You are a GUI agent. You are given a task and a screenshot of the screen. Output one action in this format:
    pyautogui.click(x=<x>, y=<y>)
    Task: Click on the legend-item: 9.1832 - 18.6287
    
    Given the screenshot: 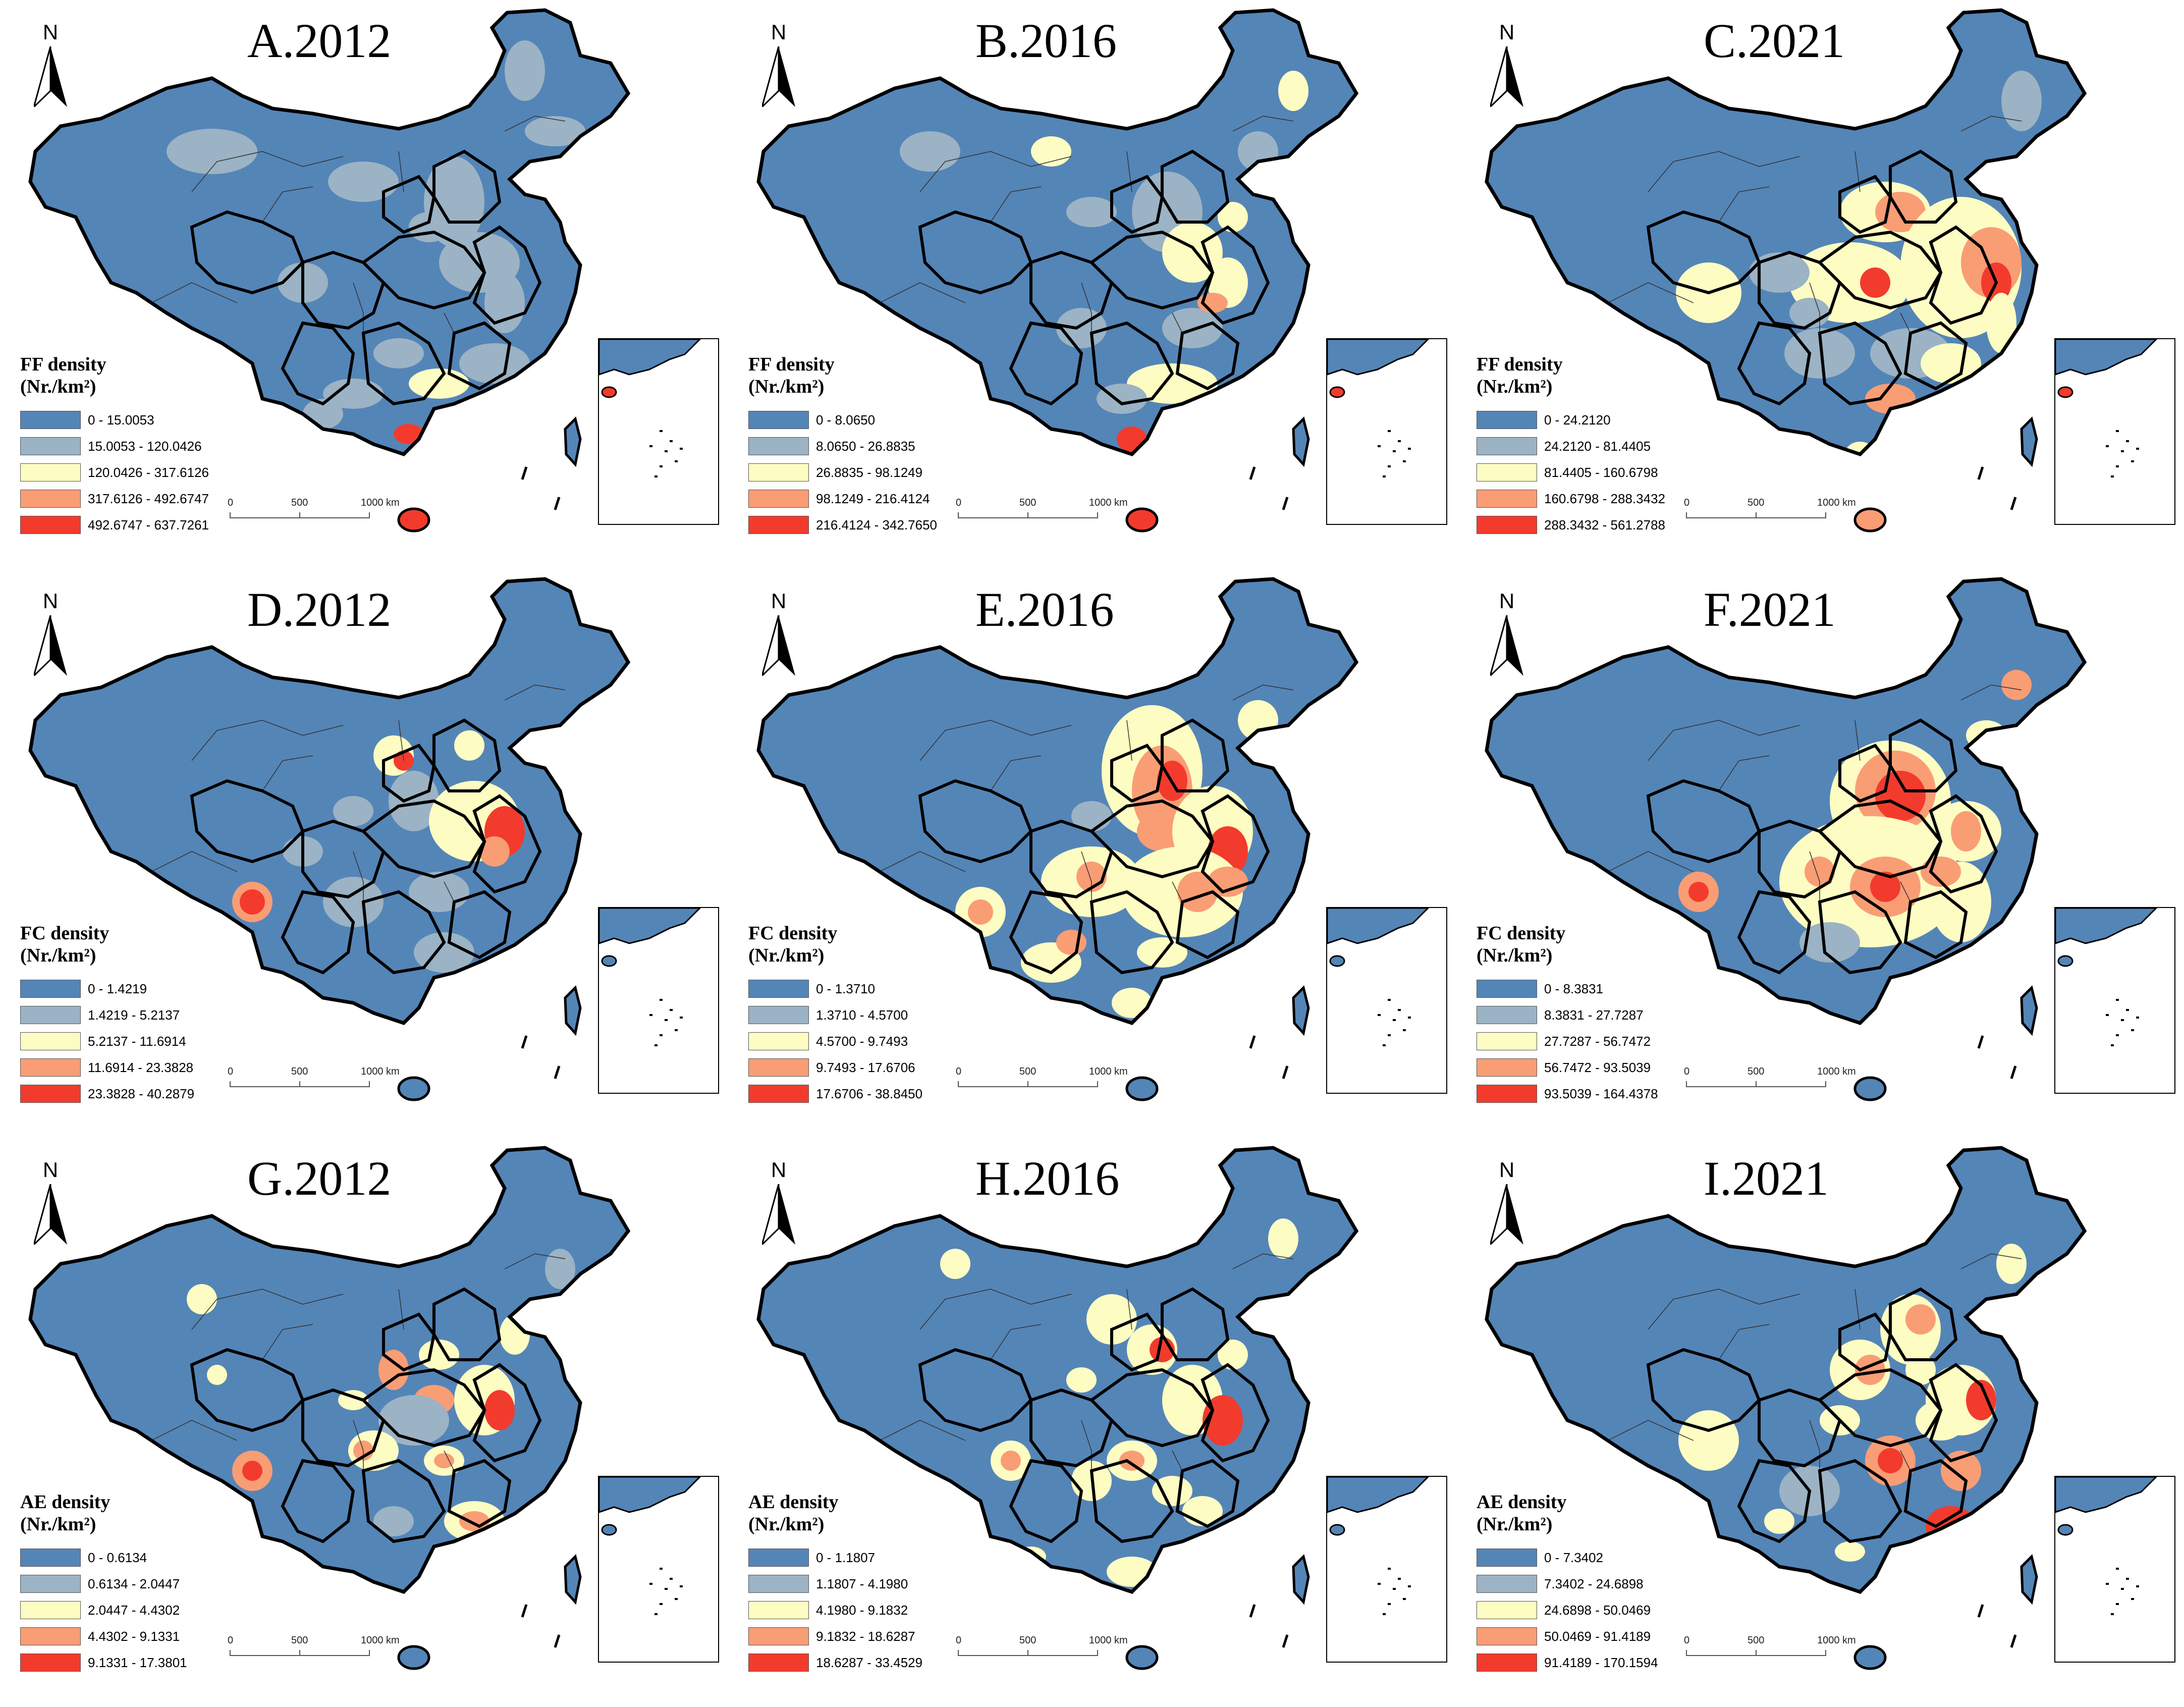 What is the action you would take?
    pyautogui.click(x=879, y=1636)
    